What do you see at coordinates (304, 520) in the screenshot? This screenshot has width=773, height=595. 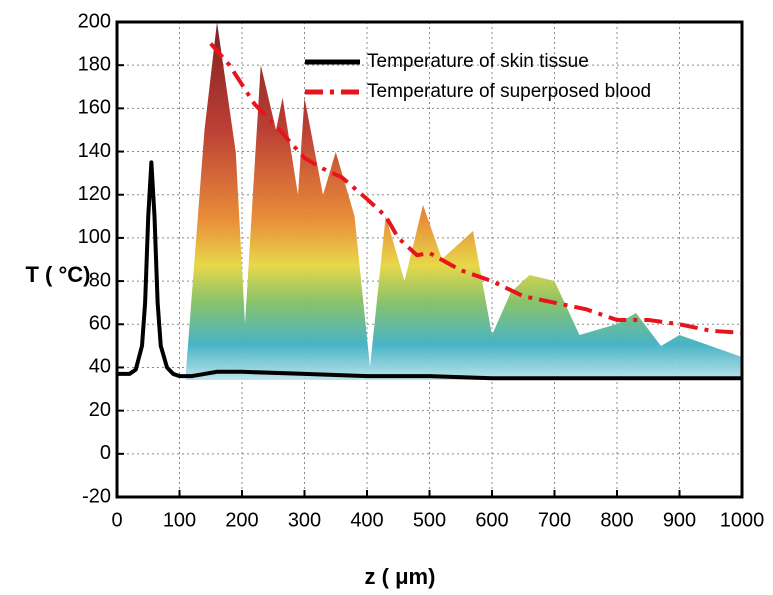 I see `x-tick-label: 300` at bounding box center [304, 520].